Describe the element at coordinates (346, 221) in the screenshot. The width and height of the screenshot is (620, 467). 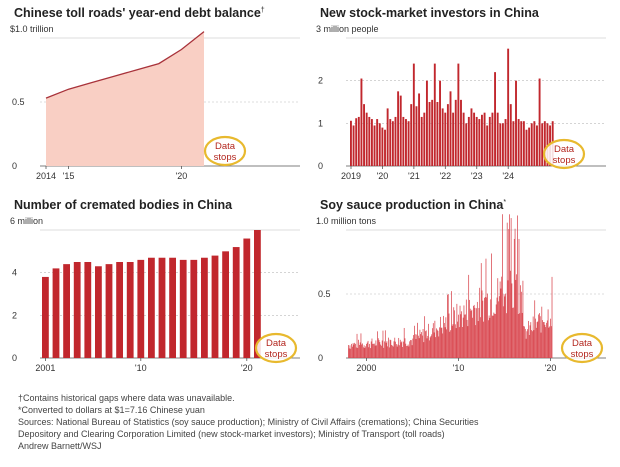
I see `unit-label: 1.0 million tons` at that location.